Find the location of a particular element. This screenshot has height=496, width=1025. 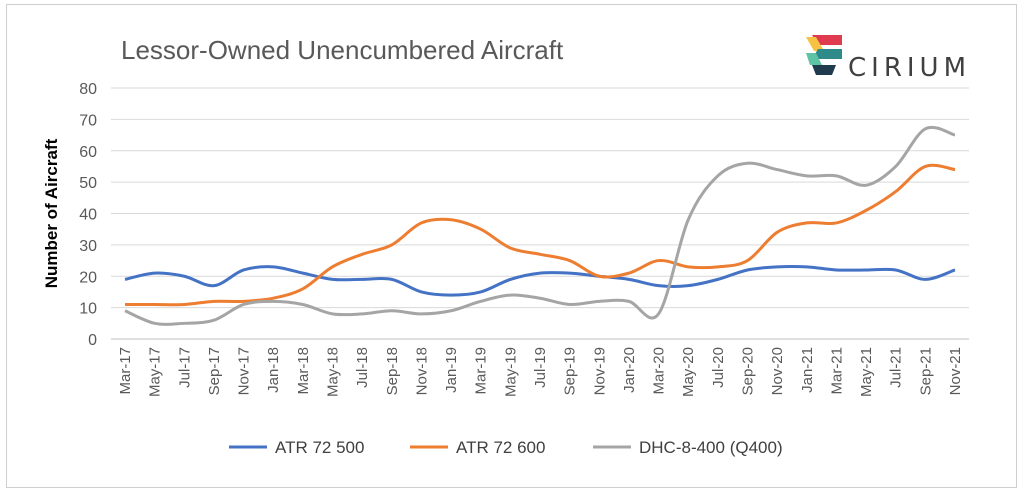

x-tick-label: Sep-17 is located at coordinates (214, 371).